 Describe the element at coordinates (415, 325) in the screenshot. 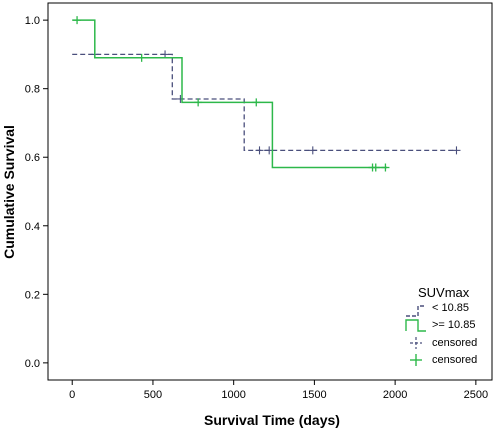

I see `legend-swatch-high` at that location.